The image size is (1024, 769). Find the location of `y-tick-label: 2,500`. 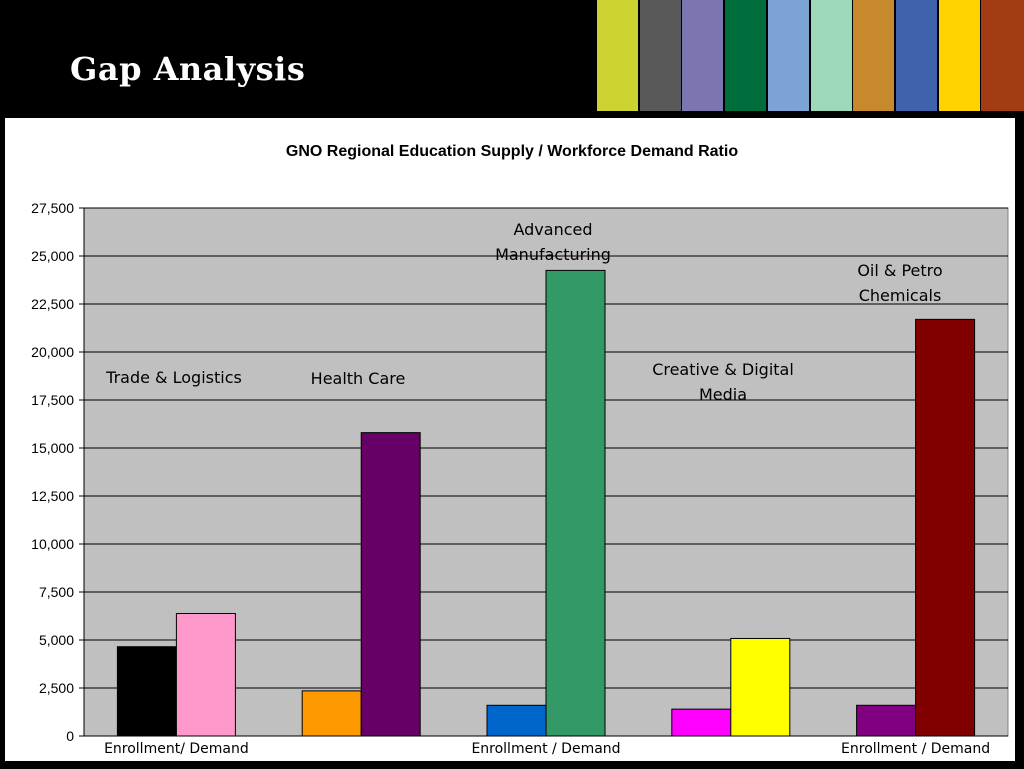

y-tick-label: 2,500 is located at coordinates (56, 688).